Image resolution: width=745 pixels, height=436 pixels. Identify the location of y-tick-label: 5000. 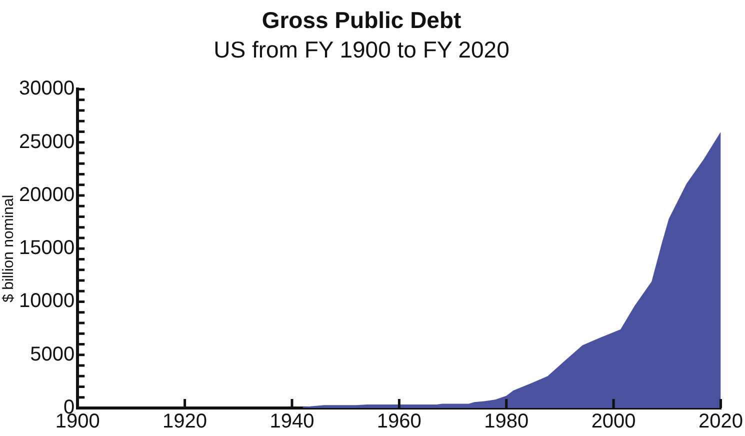
(52, 354).